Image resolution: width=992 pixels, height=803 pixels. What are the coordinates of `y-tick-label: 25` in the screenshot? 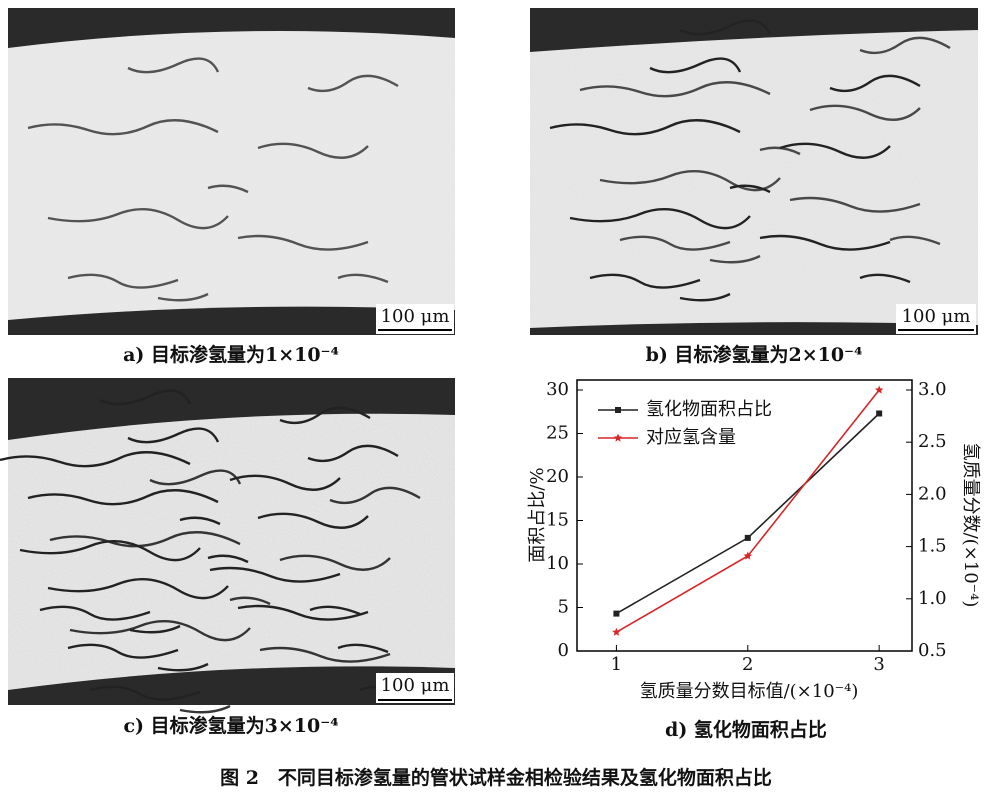 It's located at (557, 433).